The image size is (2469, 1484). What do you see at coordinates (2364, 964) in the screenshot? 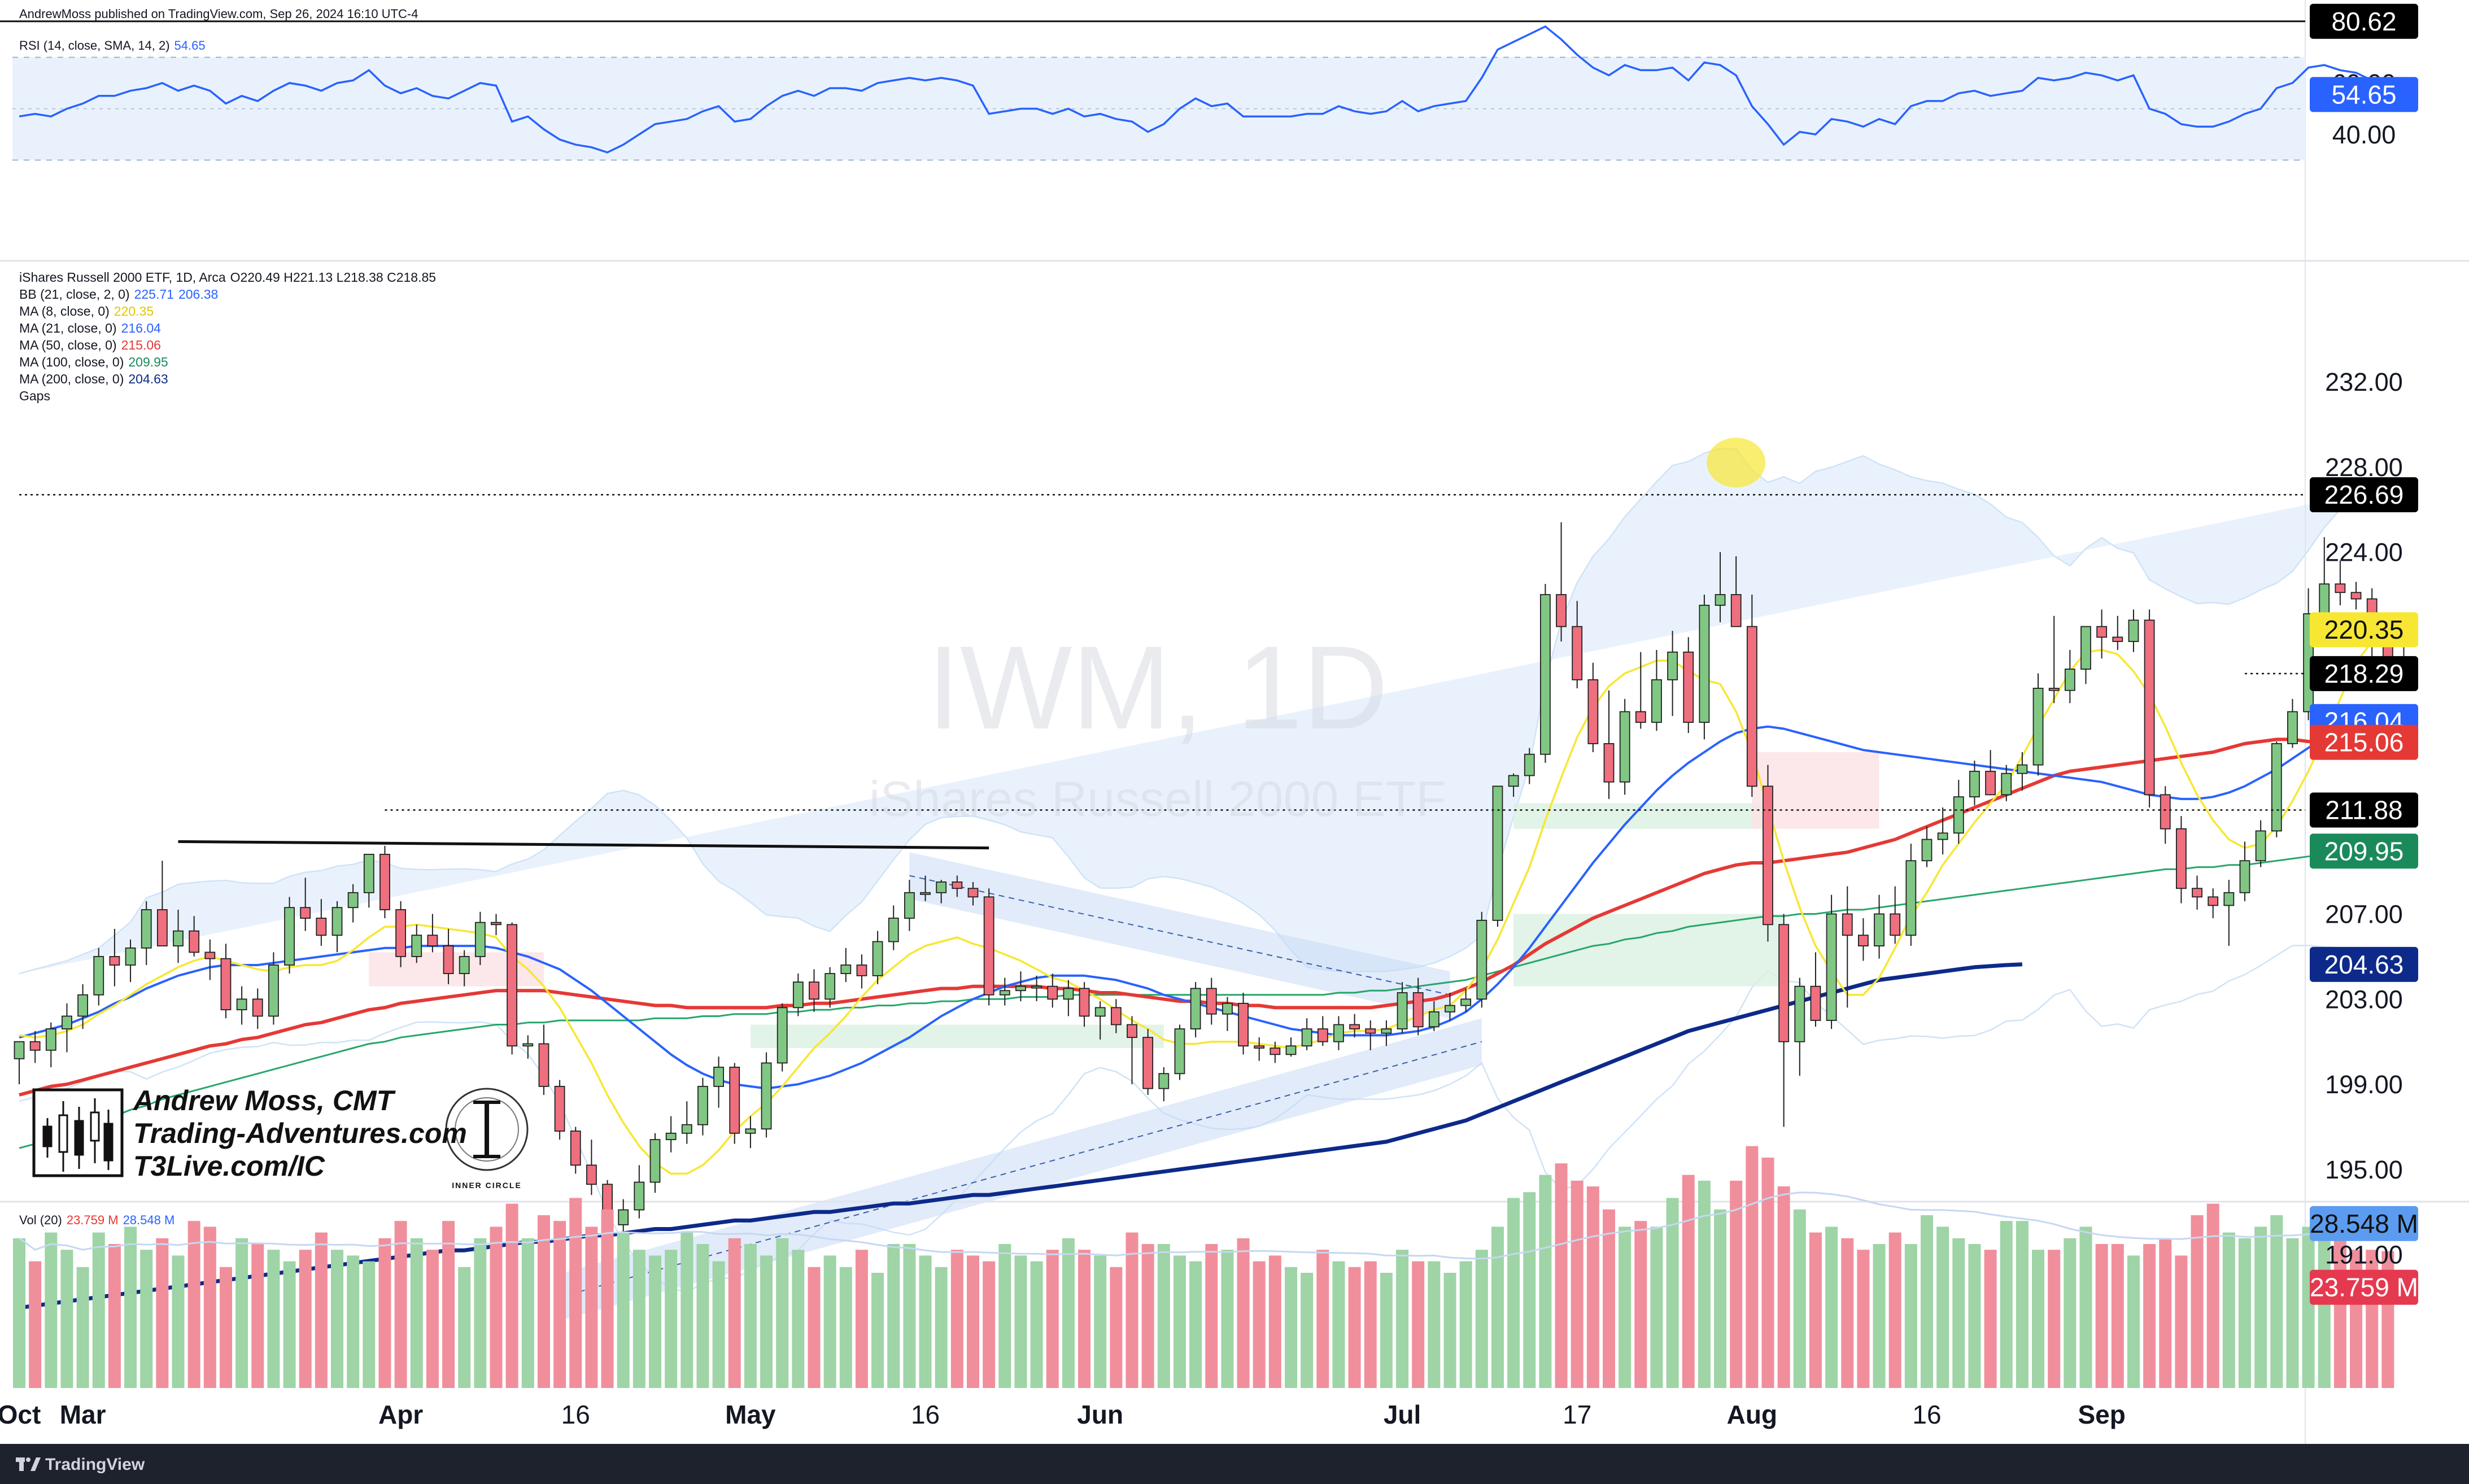
I see `price-tag-7-text: 204.63` at bounding box center [2364, 964].